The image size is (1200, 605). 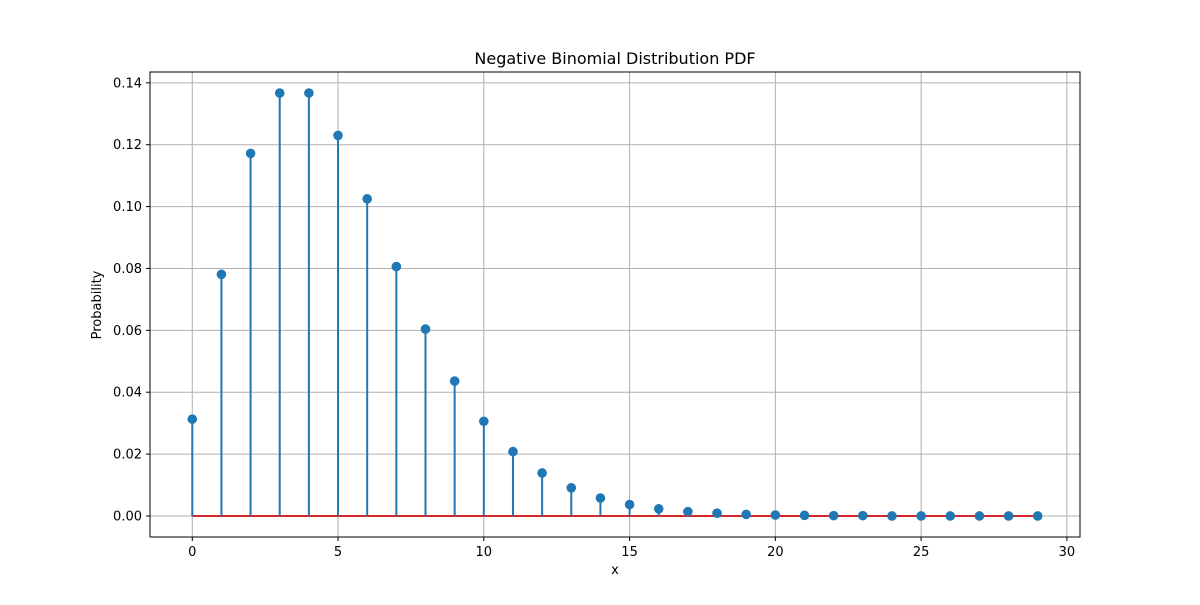 I want to click on x-axis-label: x, so click(x=615, y=570).